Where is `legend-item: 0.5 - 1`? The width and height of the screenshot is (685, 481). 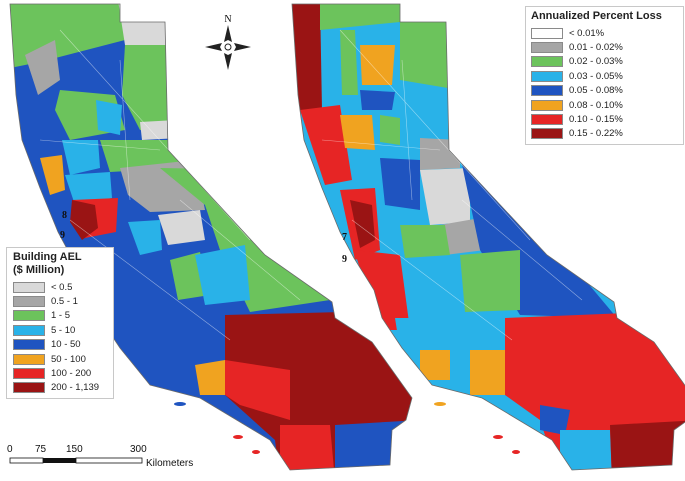
legend-item: 0.5 - 1 is located at coordinates (60, 301).